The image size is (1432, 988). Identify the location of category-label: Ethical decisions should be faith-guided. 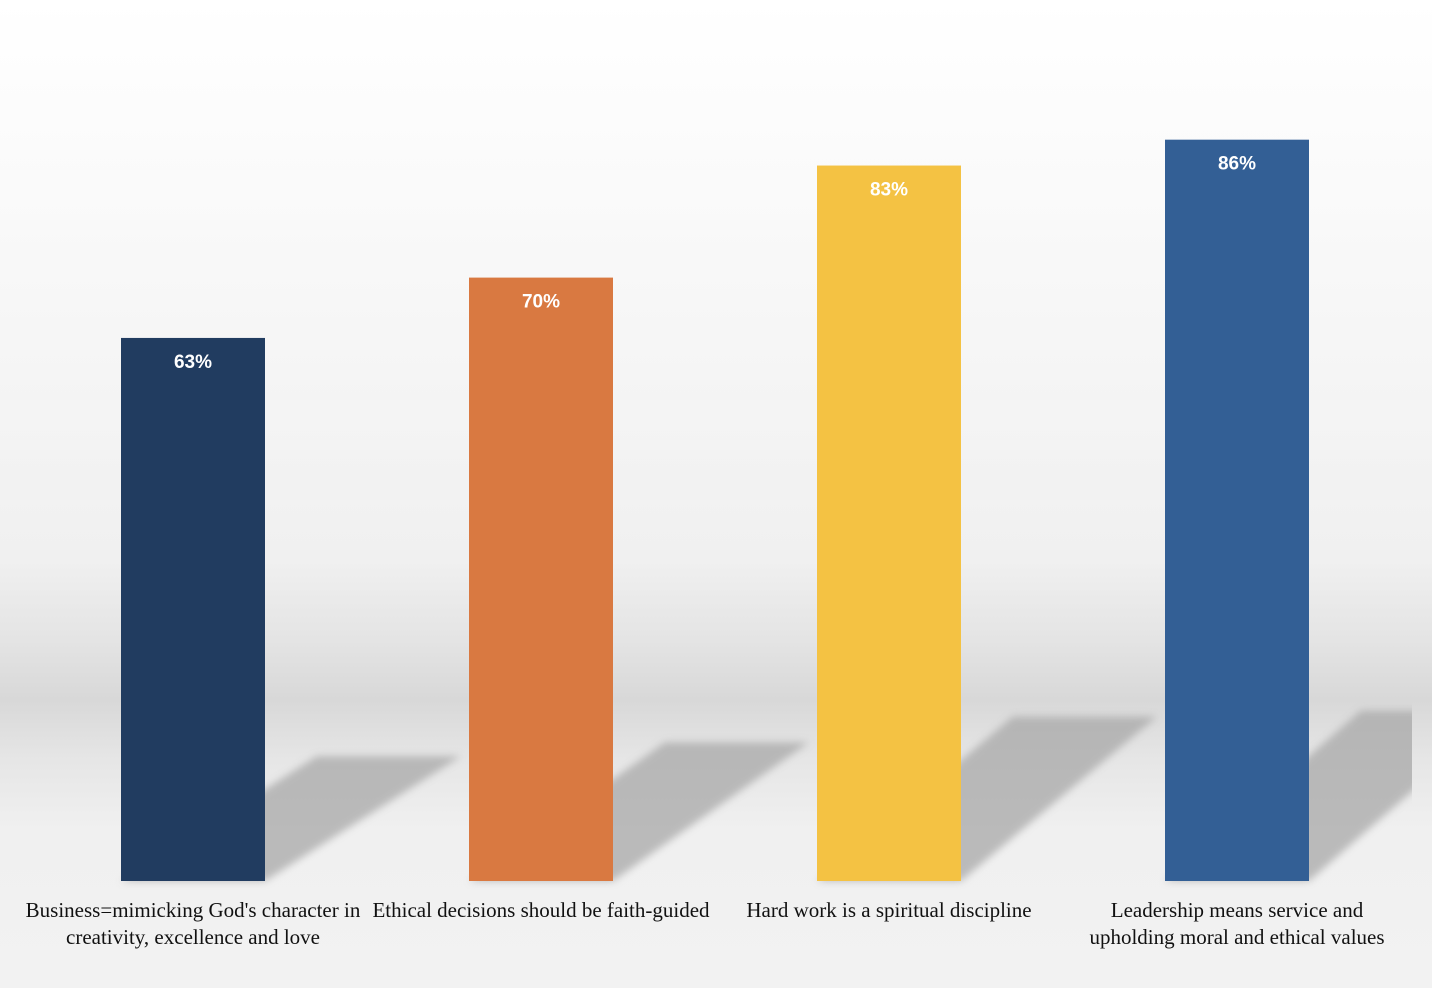
(541, 910).